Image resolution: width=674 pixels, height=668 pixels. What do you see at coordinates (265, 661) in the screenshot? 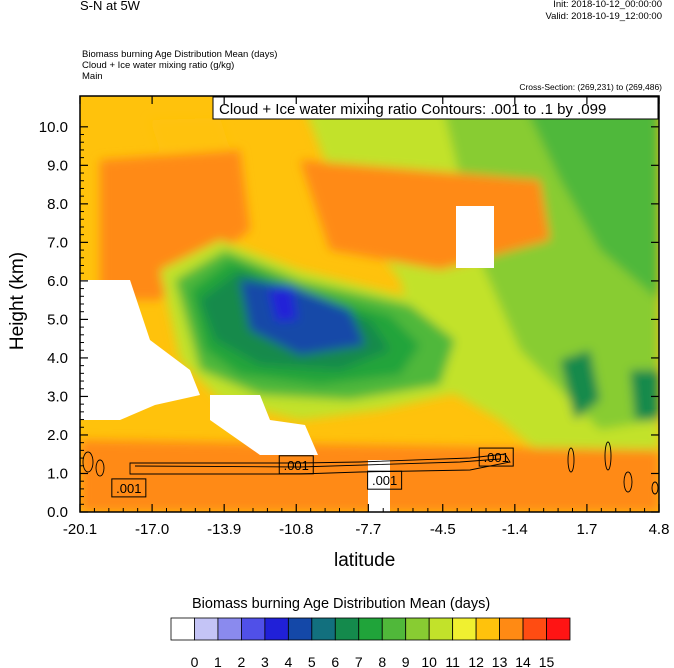
I see `colorbar-tick-label: 3` at bounding box center [265, 661].